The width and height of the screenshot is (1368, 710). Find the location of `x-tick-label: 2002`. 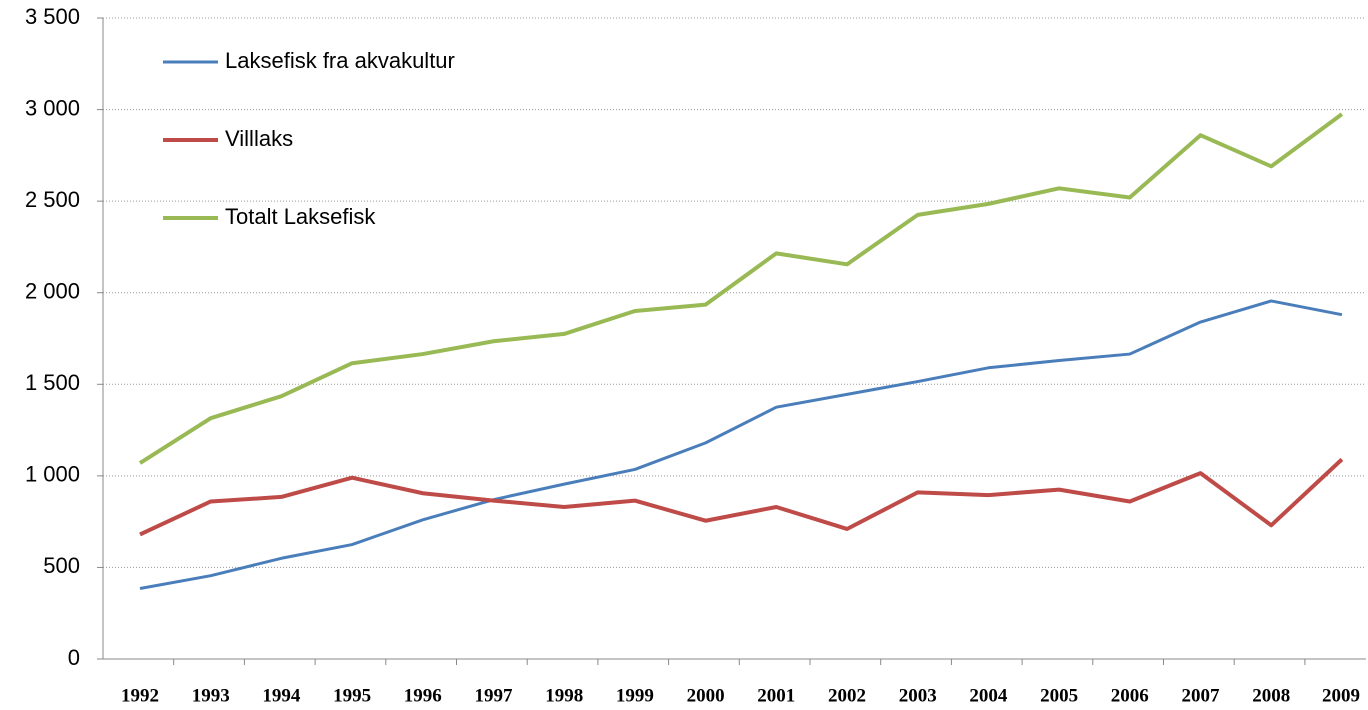

x-tick-label: 2002 is located at coordinates (847, 695).